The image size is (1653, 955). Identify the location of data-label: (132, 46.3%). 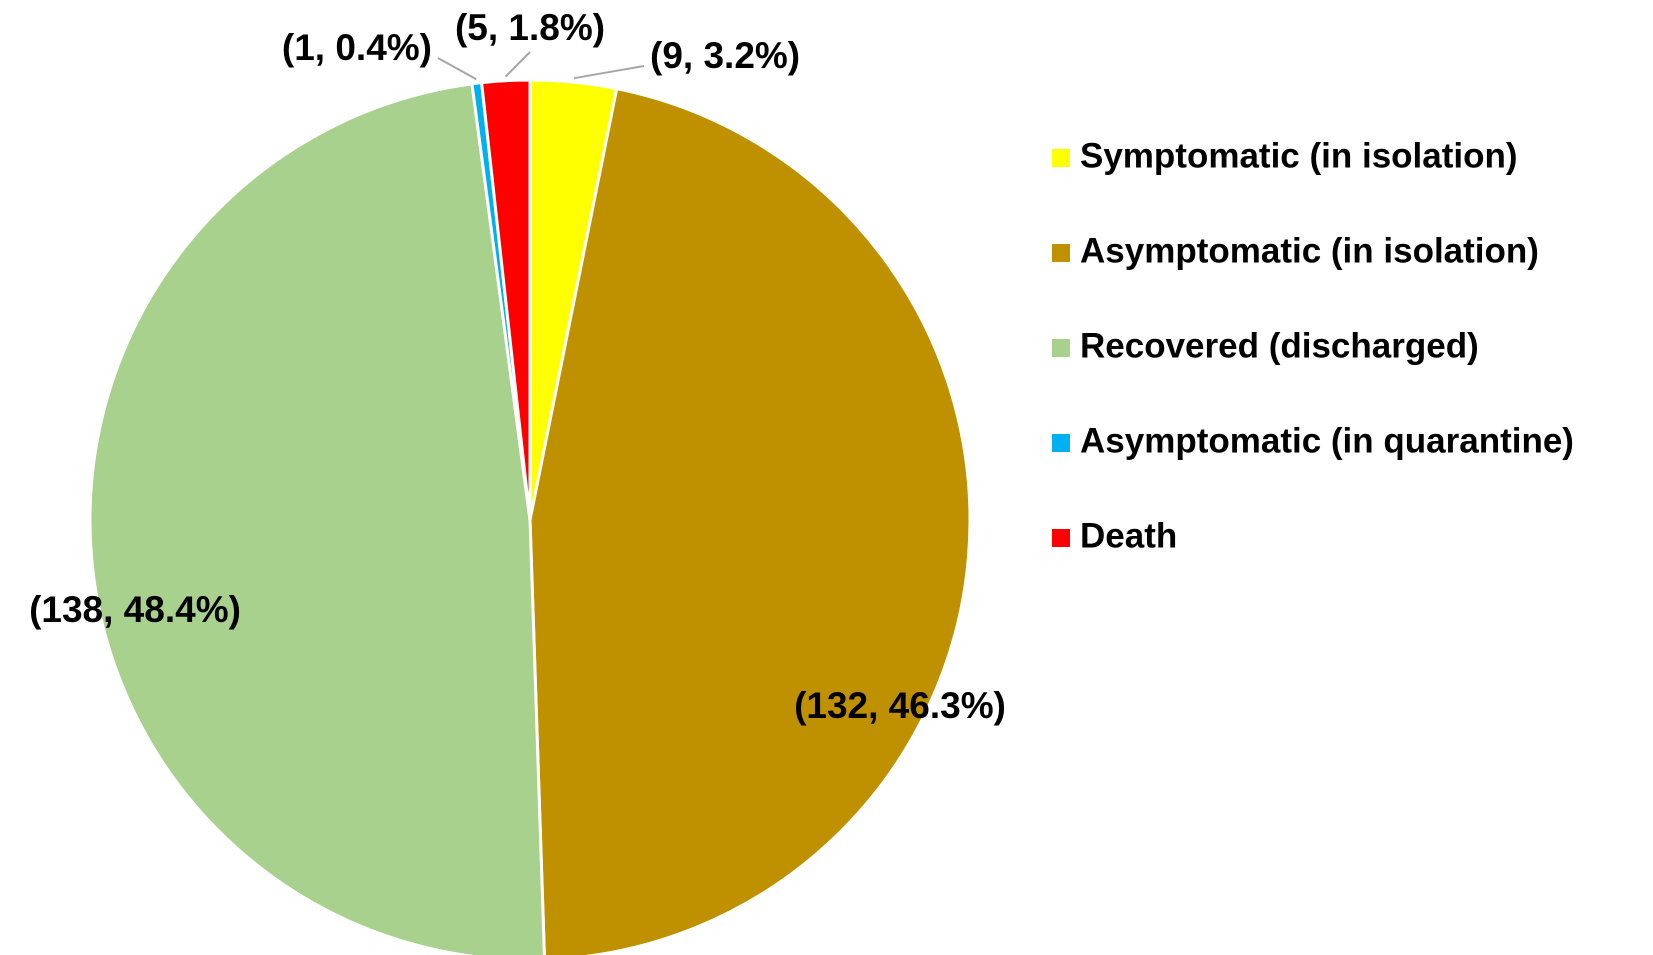
(900, 705).